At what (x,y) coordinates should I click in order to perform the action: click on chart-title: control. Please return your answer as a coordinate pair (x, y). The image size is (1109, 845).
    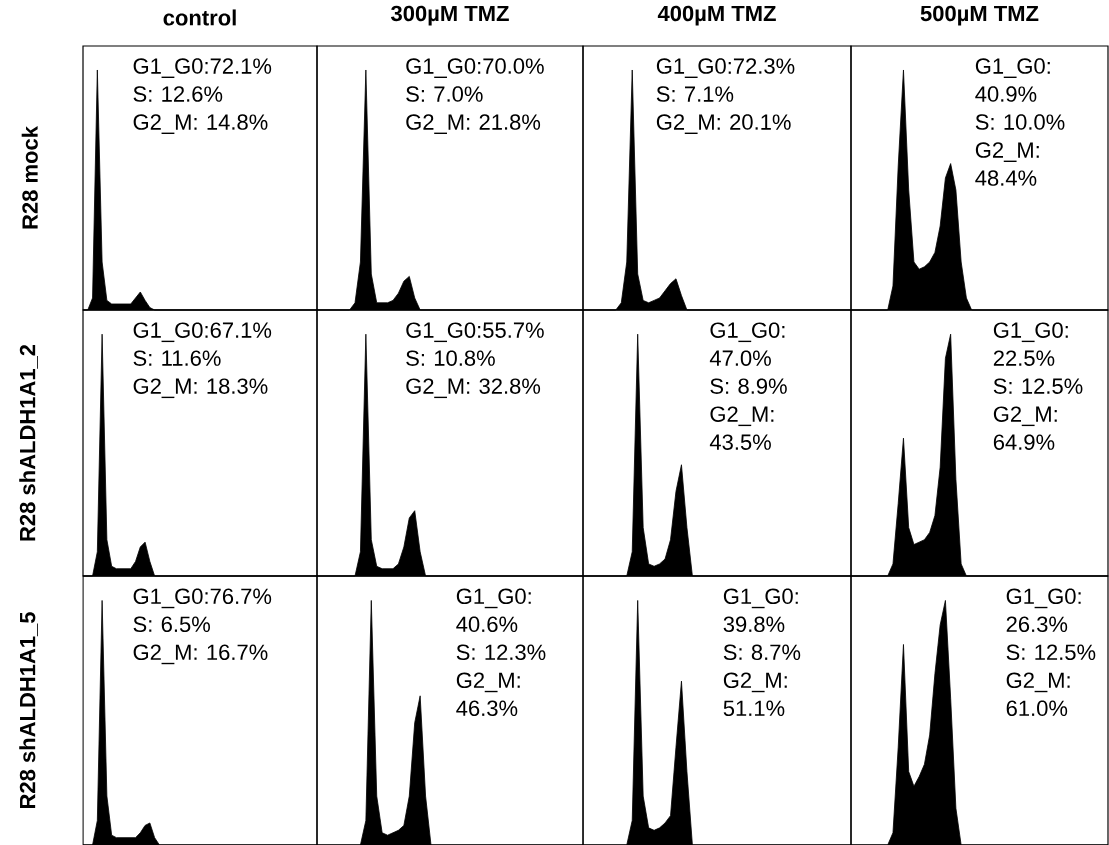
    Looking at the image, I should click on (199, 17).